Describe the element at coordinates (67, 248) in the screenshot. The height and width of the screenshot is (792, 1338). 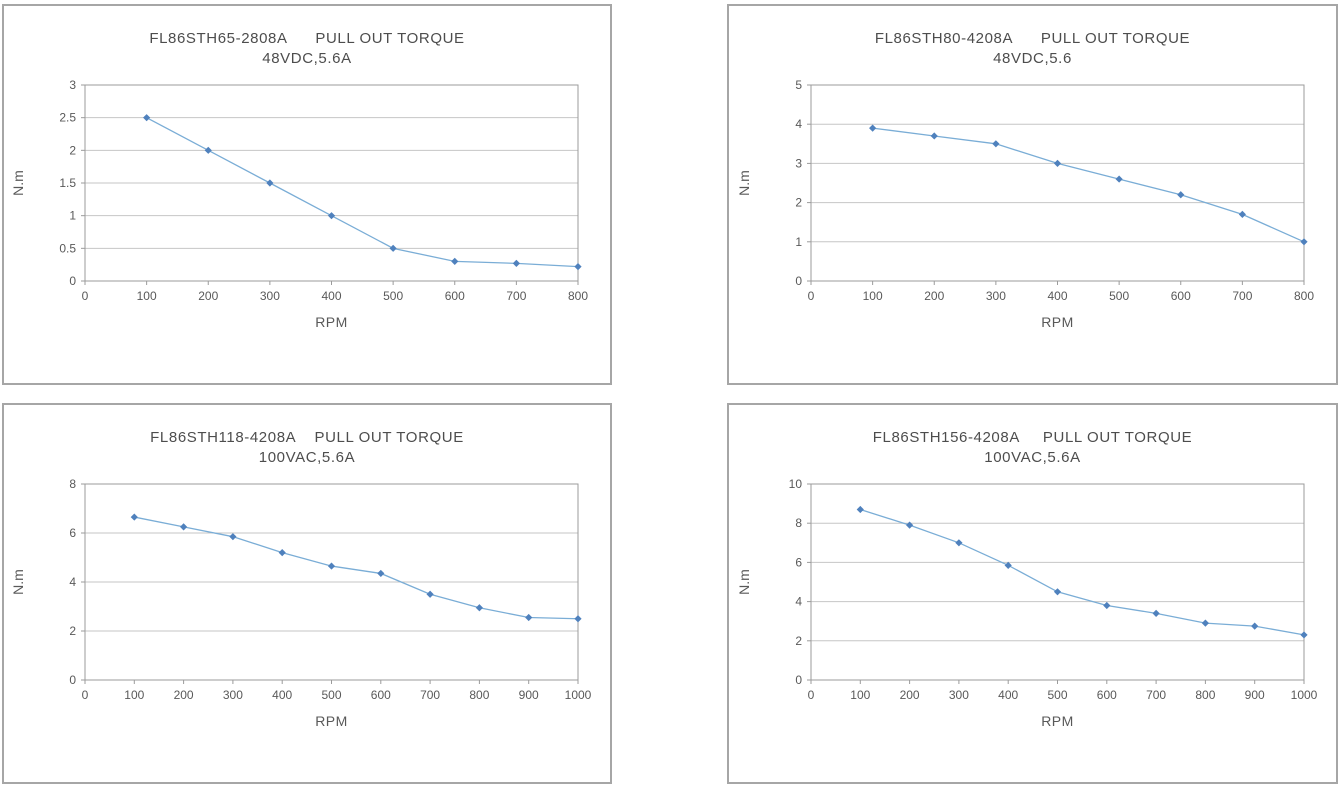
I see `y-tick-label: 0.5` at that location.